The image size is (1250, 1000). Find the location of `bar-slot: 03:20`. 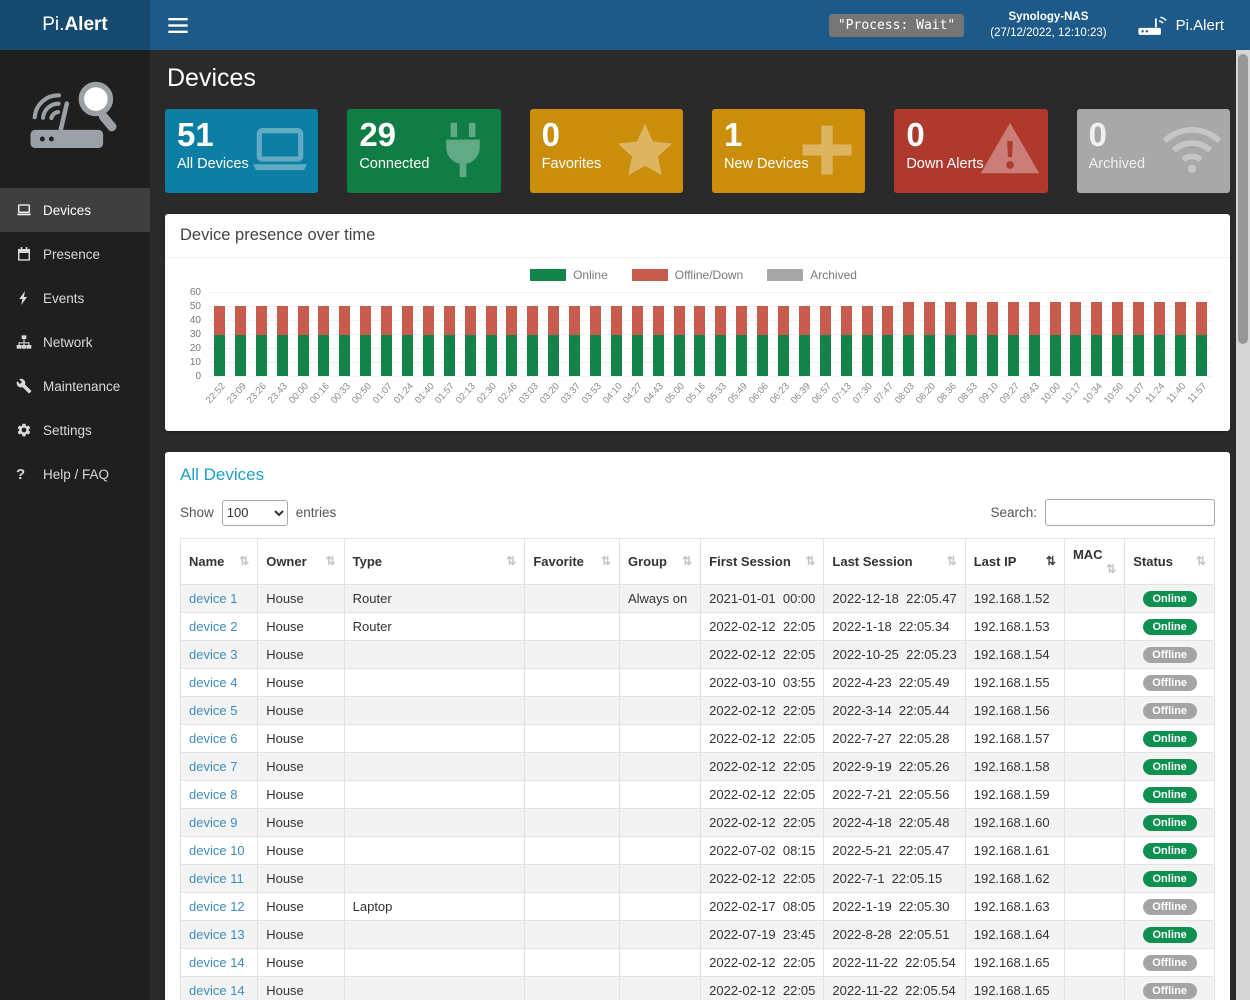

bar-slot: 03:20 is located at coordinates (551, 358).